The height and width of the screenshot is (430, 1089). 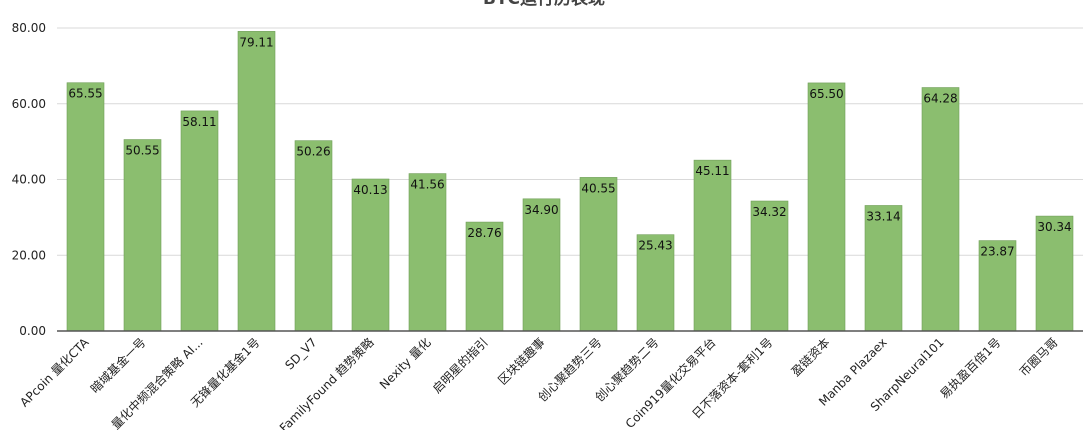 What do you see at coordinates (300, 353) in the screenshot?
I see `x-category-label: SD_V7` at bounding box center [300, 353].